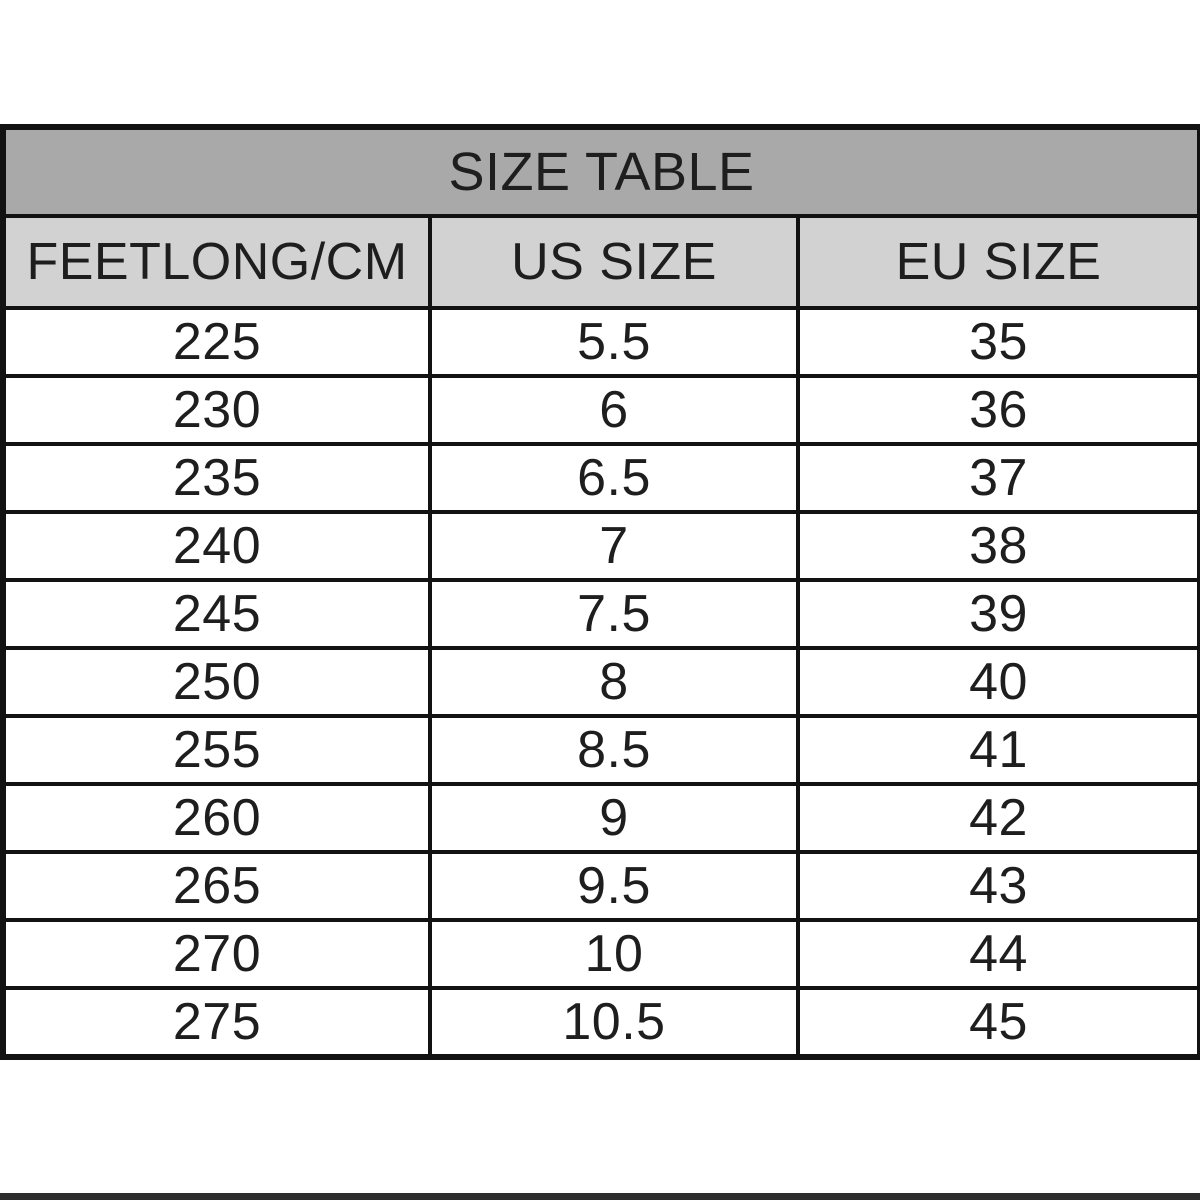 Image resolution: width=1200 pixels, height=1200 pixels. What do you see at coordinates (997, 410) in the screenshot?
I see `cell-eu-size: 36` at bounding box center [997, 410].